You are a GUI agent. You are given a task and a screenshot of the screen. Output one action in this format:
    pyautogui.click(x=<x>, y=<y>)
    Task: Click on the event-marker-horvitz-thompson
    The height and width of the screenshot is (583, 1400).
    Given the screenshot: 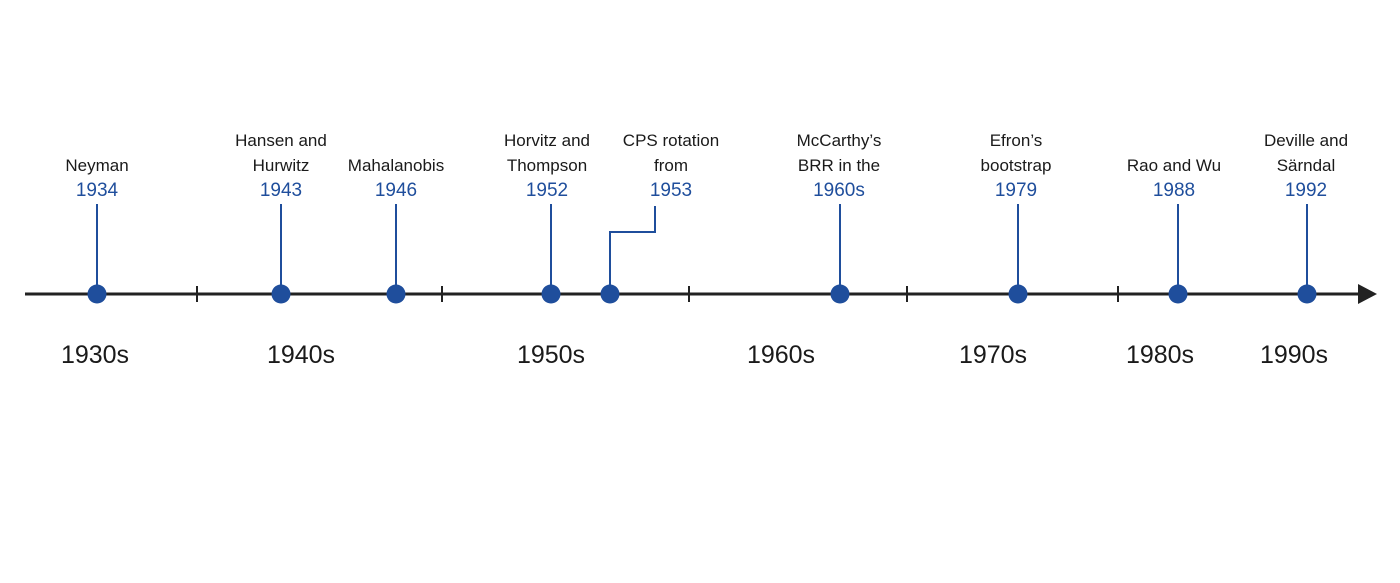 What is the action you would take?
    pyautogui.click(x=551, y=294)
    